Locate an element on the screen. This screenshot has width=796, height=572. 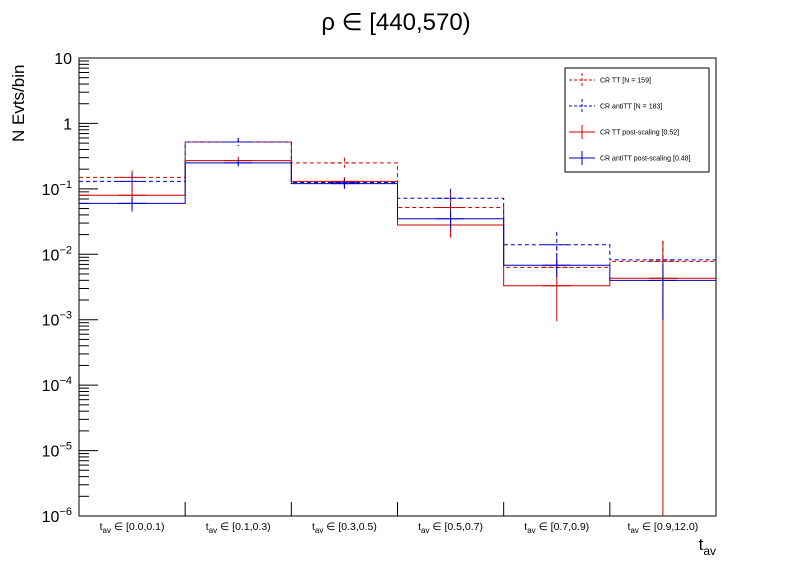
x-category-label: tav ∈ [0.5,0.7) is located at coordinates (450, 528).